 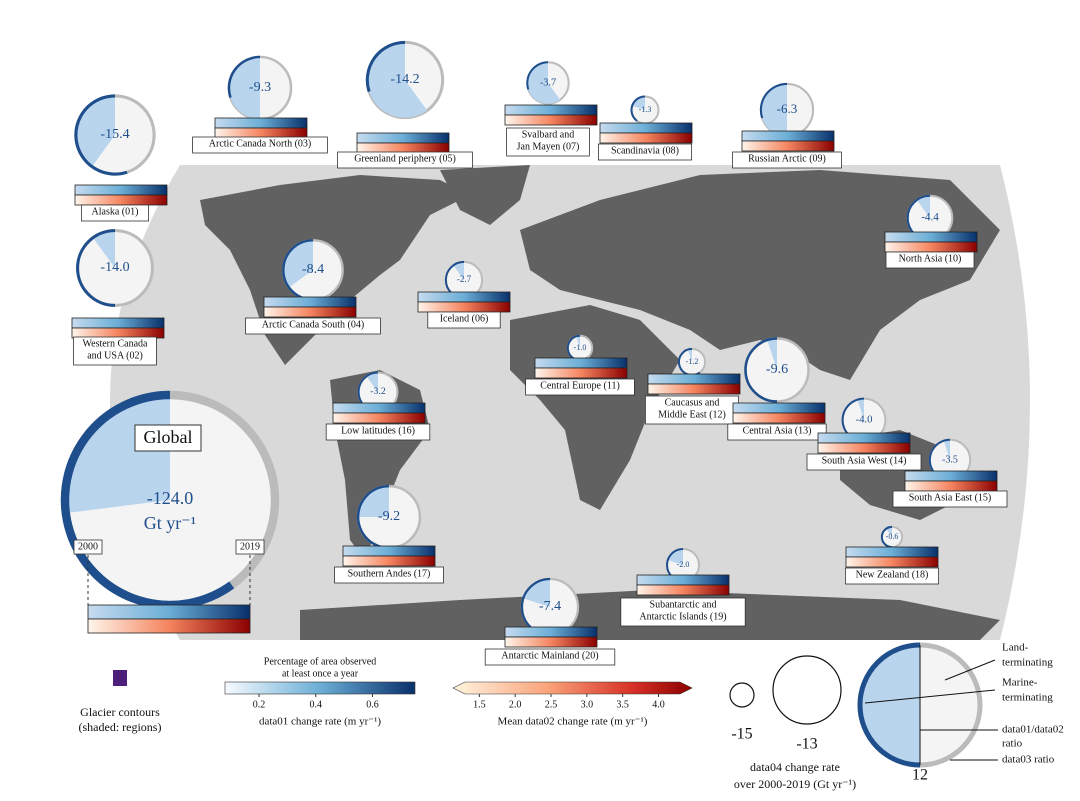 What do you see at coordinates (580, 347) in the screenshot?
I see `pie-value: -1.0` at bounding box center [580, 347].